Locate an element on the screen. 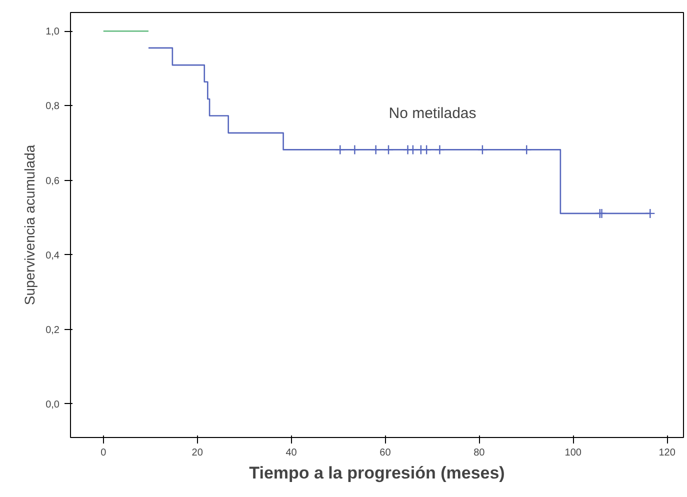  y-tick-label: 0,8 is located at coordinates (53, 106).